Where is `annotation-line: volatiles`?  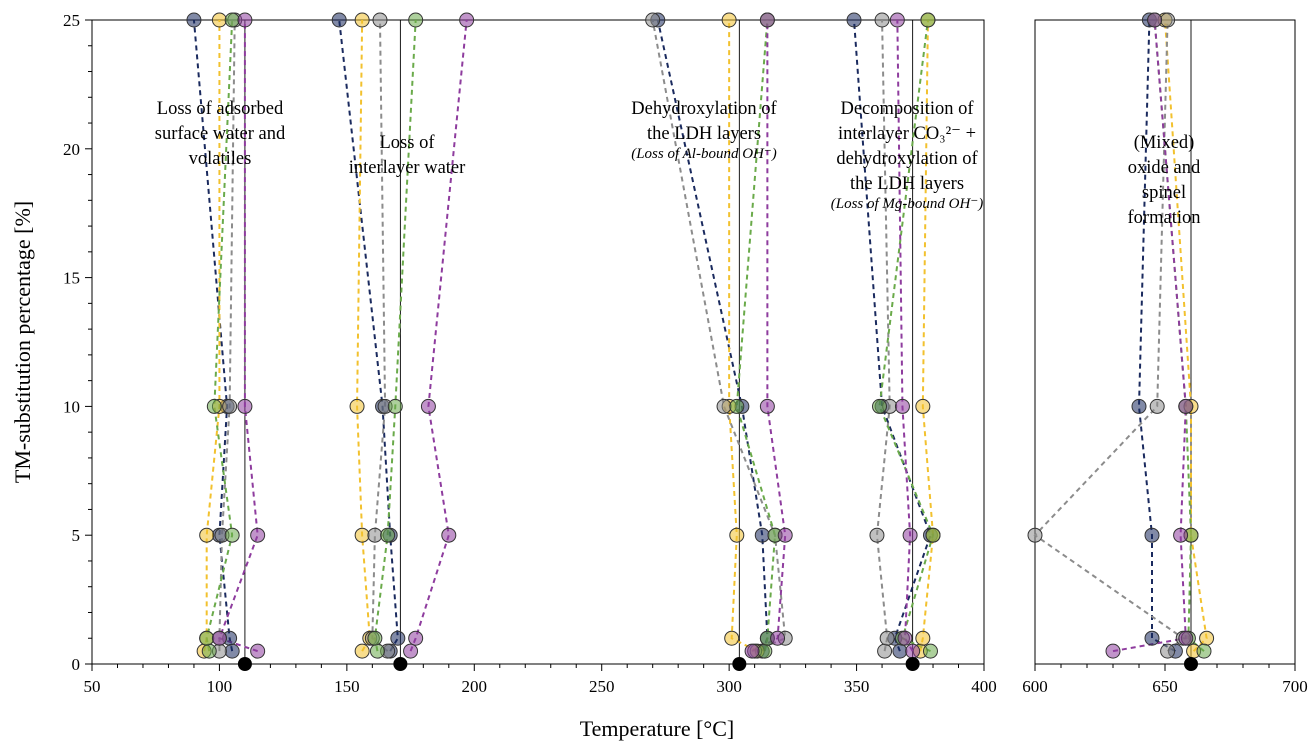
annotation-line: volatiles is located at coordinates (220, 159).